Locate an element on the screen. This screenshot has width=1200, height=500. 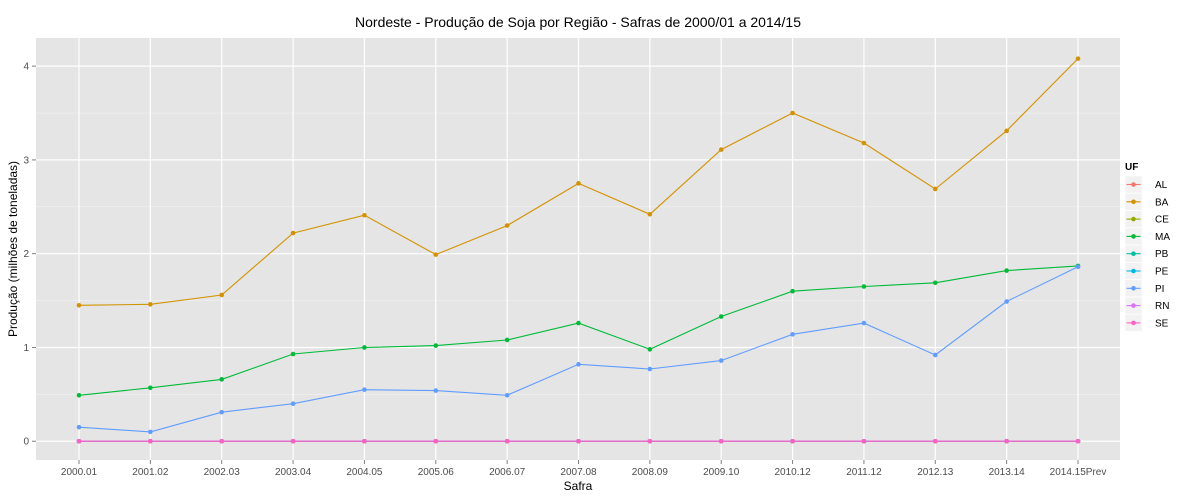
x-tick-label: 2010.12 is located at coordinates (792, 472).